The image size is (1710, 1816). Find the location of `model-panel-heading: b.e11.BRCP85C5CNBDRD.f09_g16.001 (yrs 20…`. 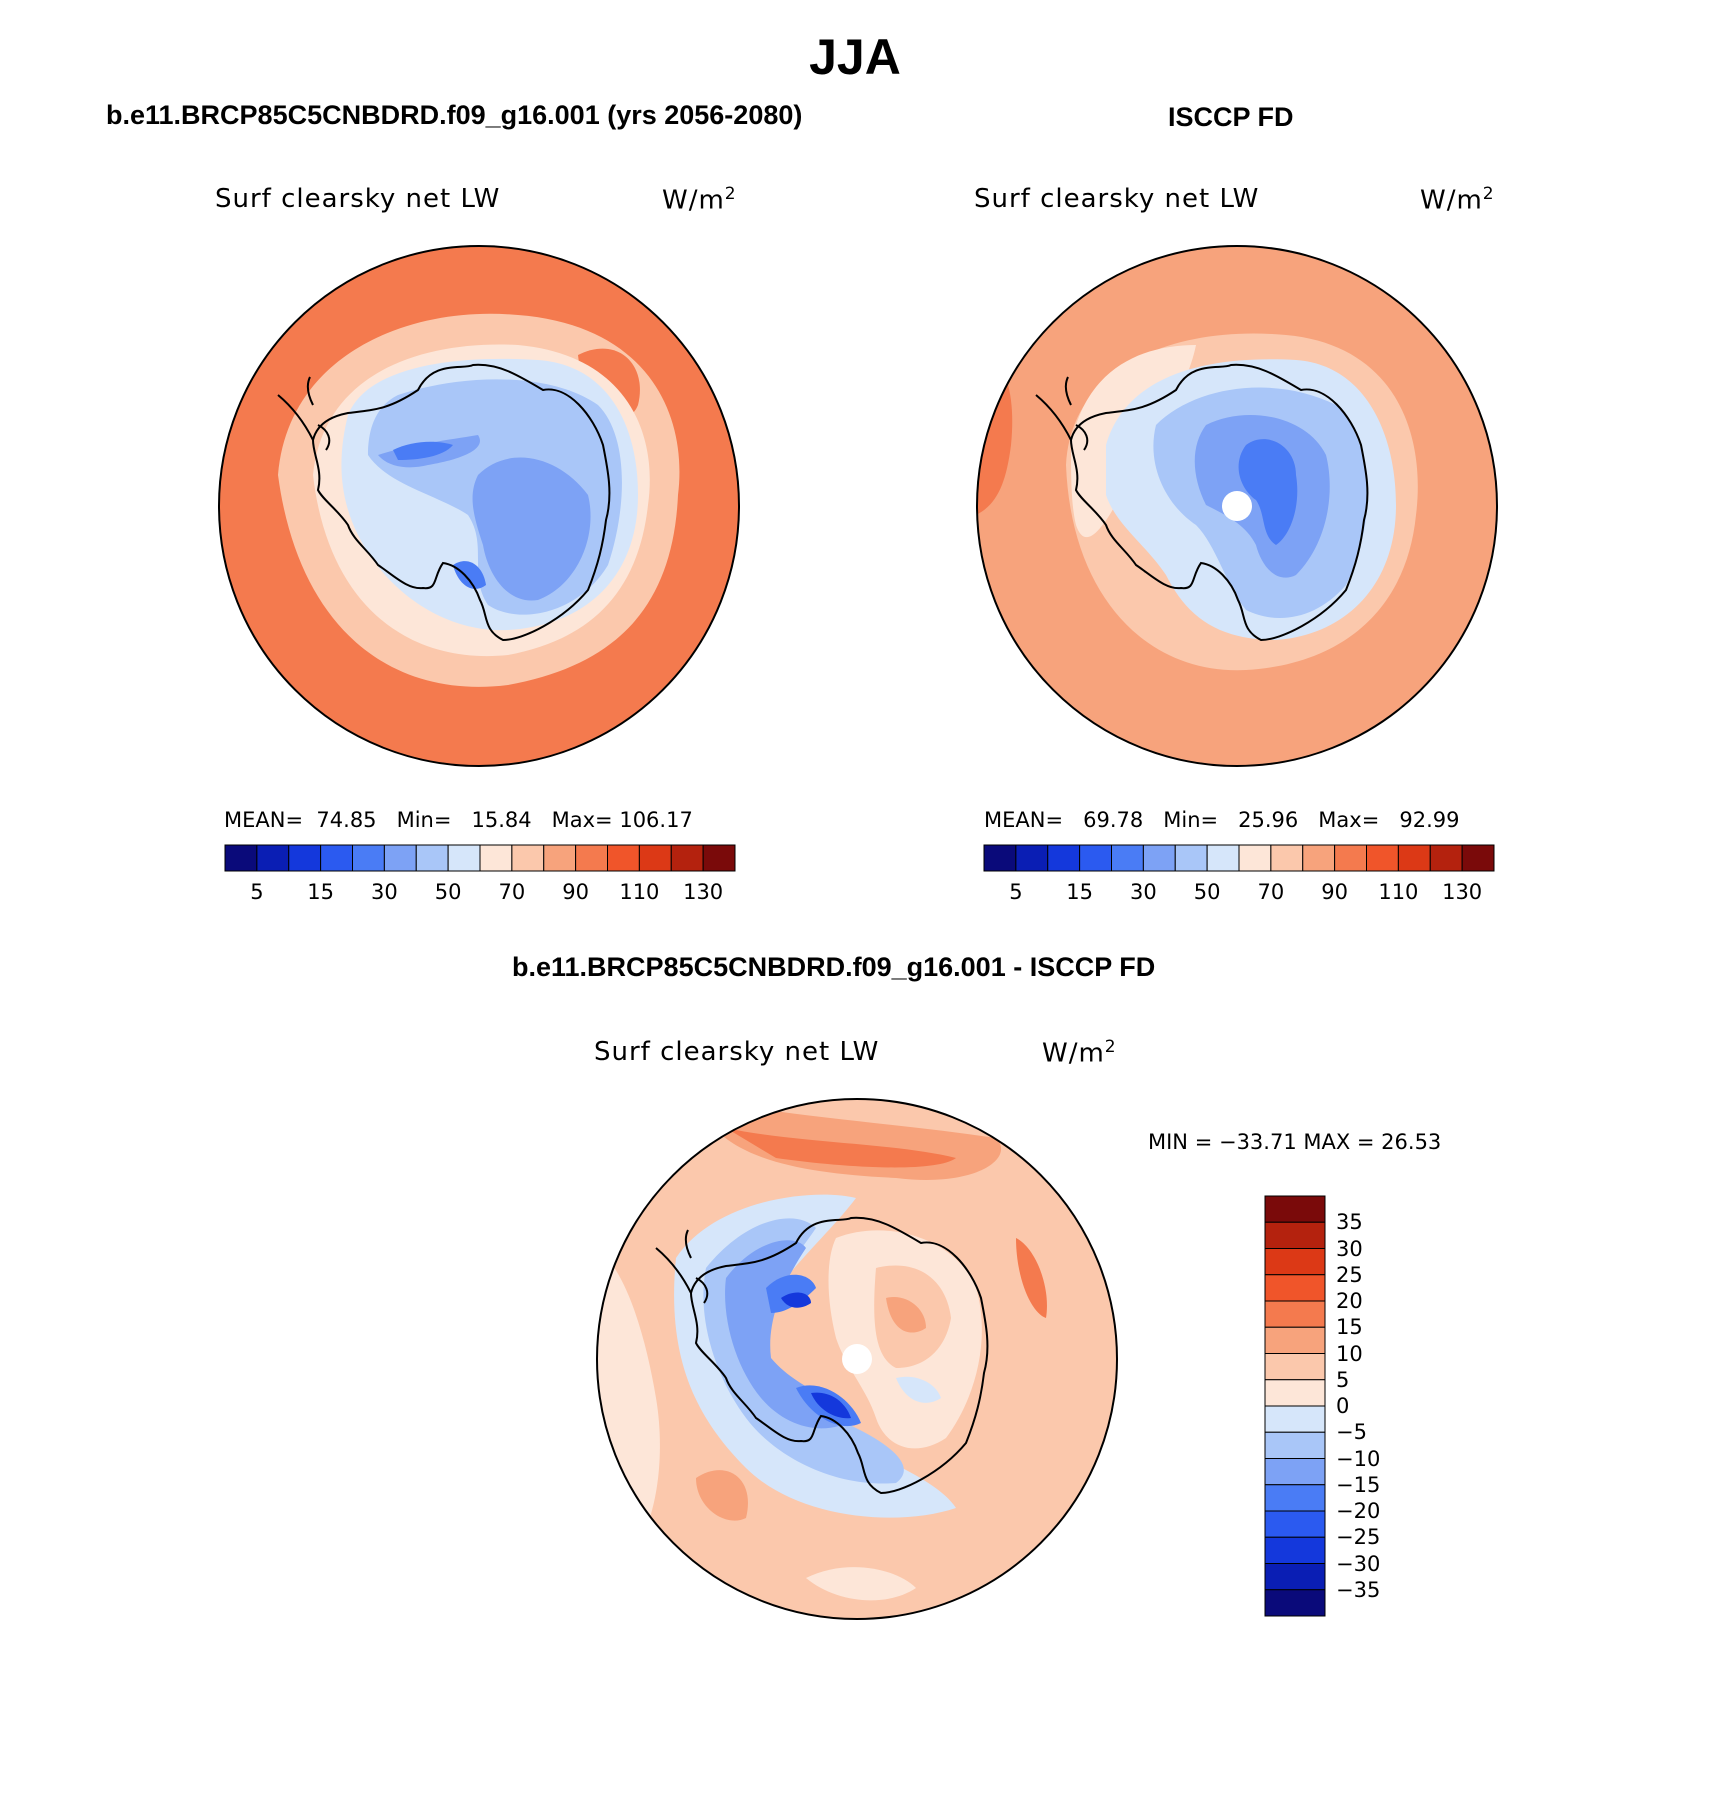

model-panel-heading: b.e11.BRCP85C5CNBDRD.f09_g16.001 (yrs 20… is located at coordinates (454, 115).